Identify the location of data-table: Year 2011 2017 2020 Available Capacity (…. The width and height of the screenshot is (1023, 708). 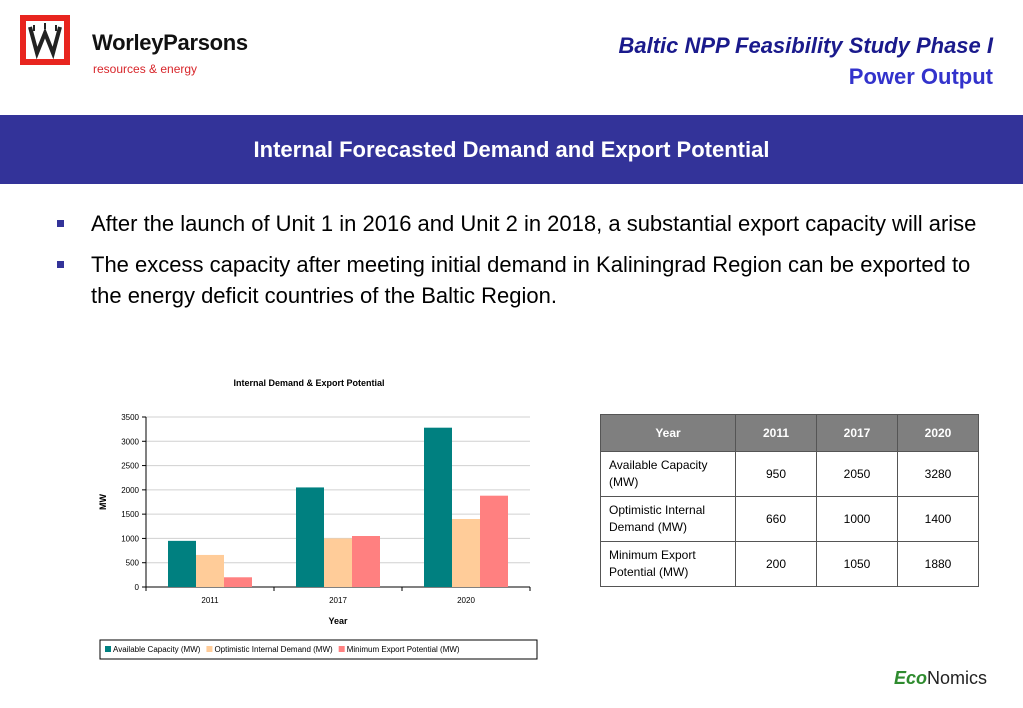
(789, 500).